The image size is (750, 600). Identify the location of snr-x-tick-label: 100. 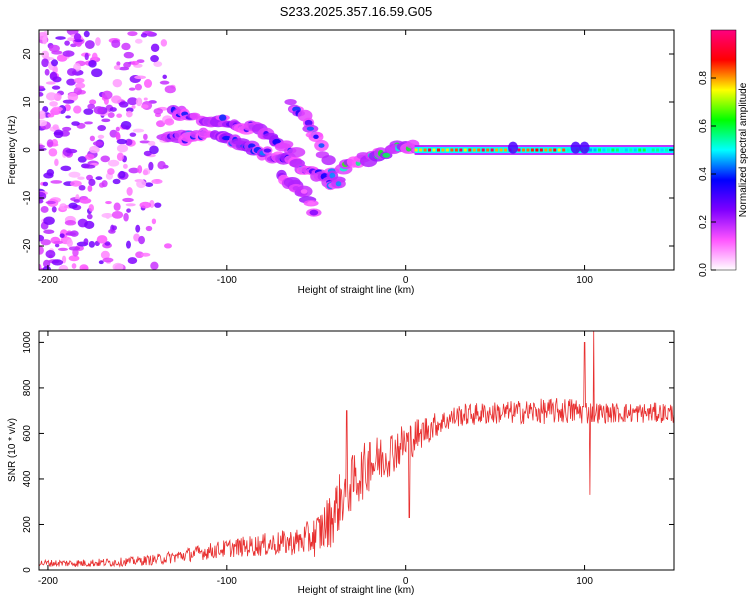
(584, 581).